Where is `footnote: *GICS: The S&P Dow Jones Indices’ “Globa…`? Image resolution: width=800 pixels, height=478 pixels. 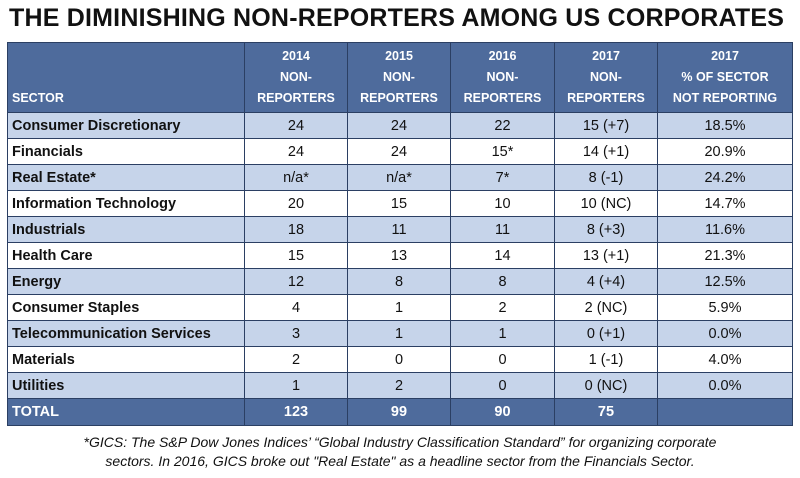
footnote: *GICS: The S&P Dow Jones Indices’ “Globa… is located at coordinates (400, 452).